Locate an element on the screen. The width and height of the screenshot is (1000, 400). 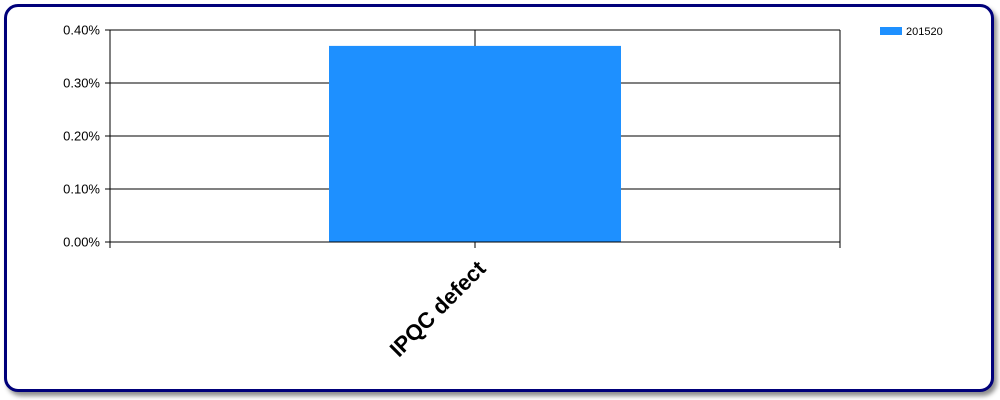
legend-label: 201520 is located at coordinates (924, 32).